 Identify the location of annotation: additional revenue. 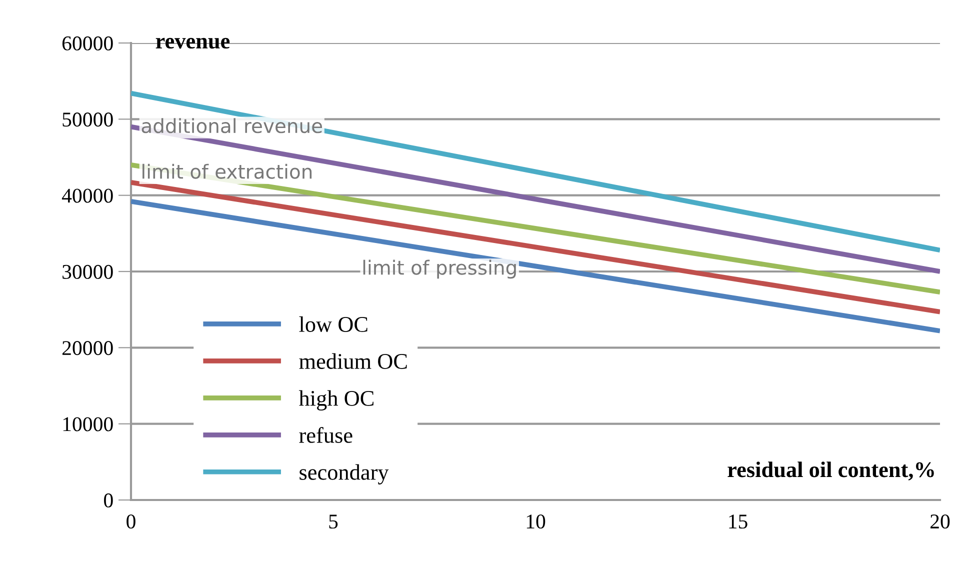
(232, 126).